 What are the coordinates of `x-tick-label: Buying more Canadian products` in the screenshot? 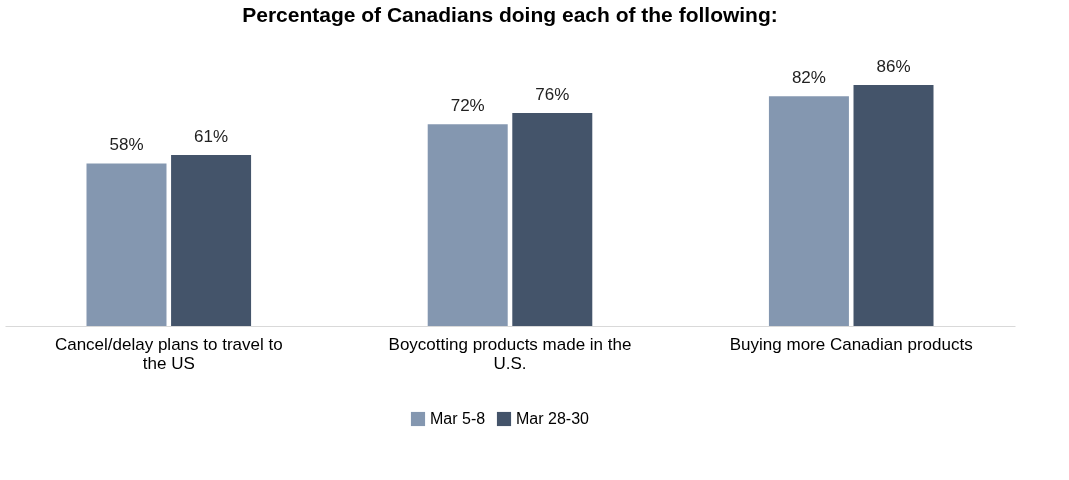 It's located at (851, 344).